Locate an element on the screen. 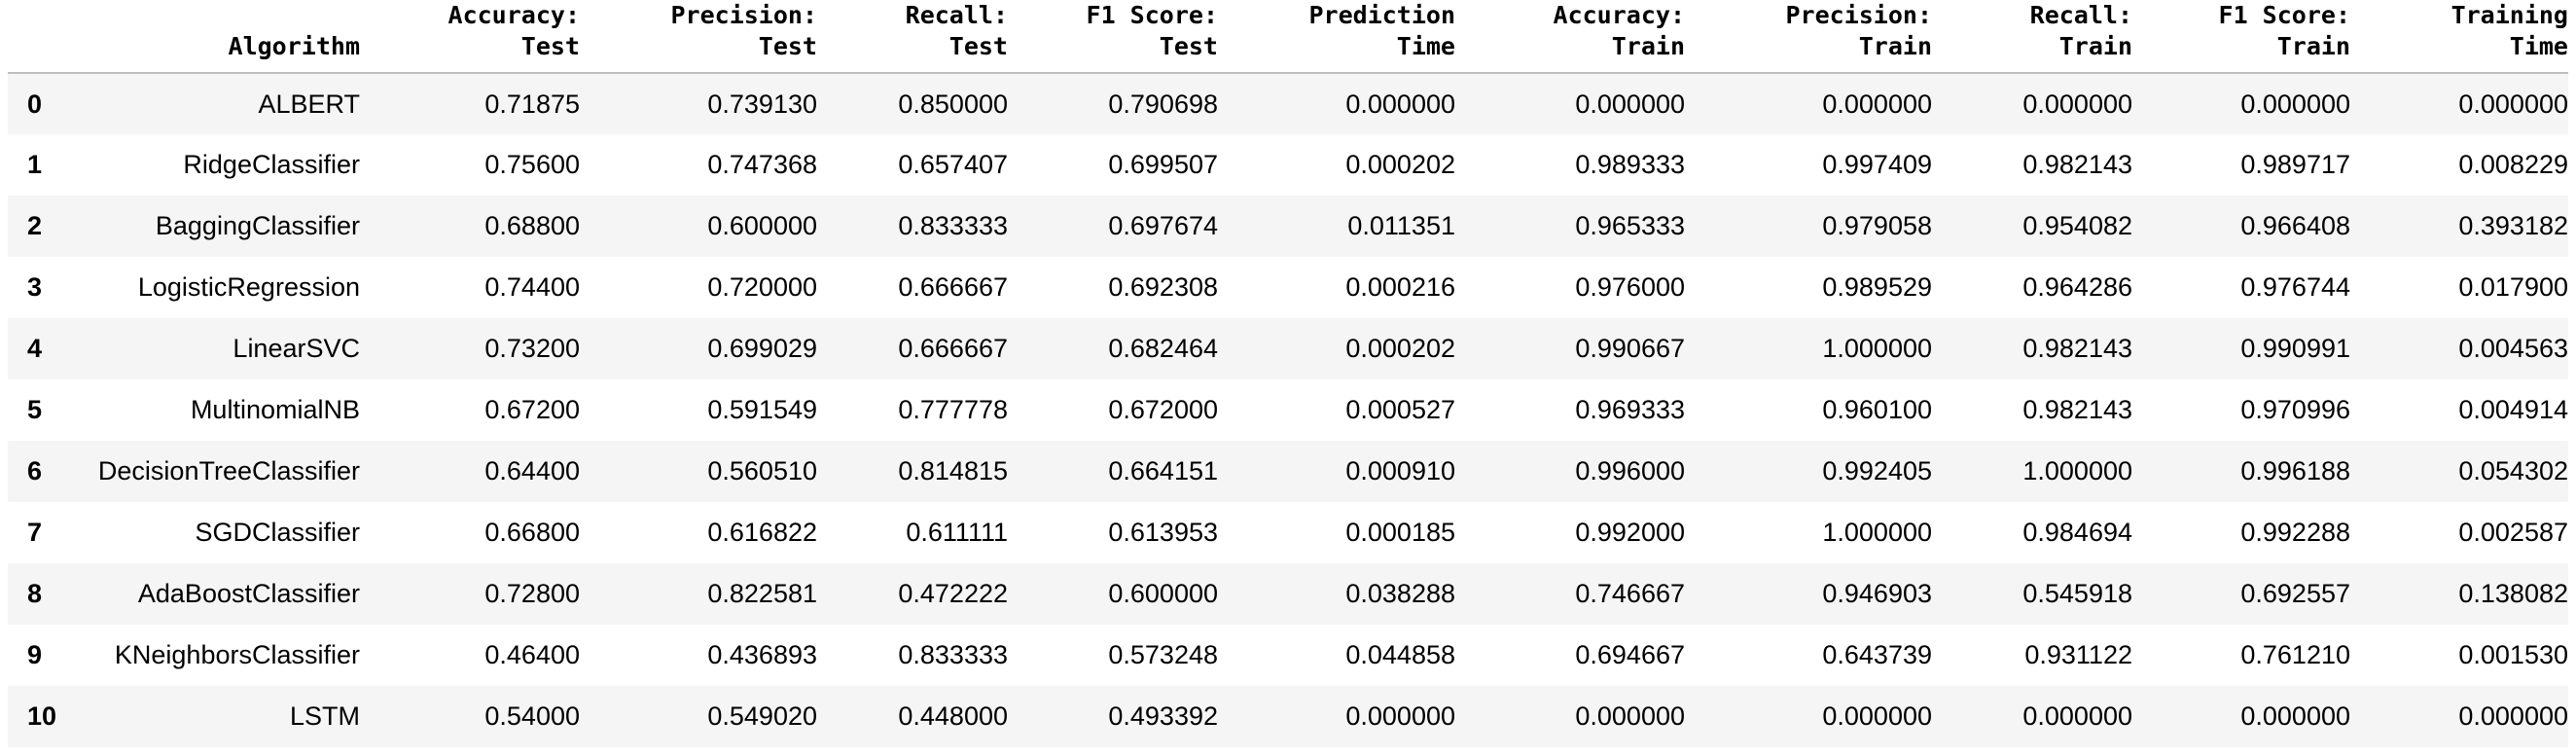 The image size is (2576, 755). metric-cell: 0.989333 is located at coordinates (1570, 165).